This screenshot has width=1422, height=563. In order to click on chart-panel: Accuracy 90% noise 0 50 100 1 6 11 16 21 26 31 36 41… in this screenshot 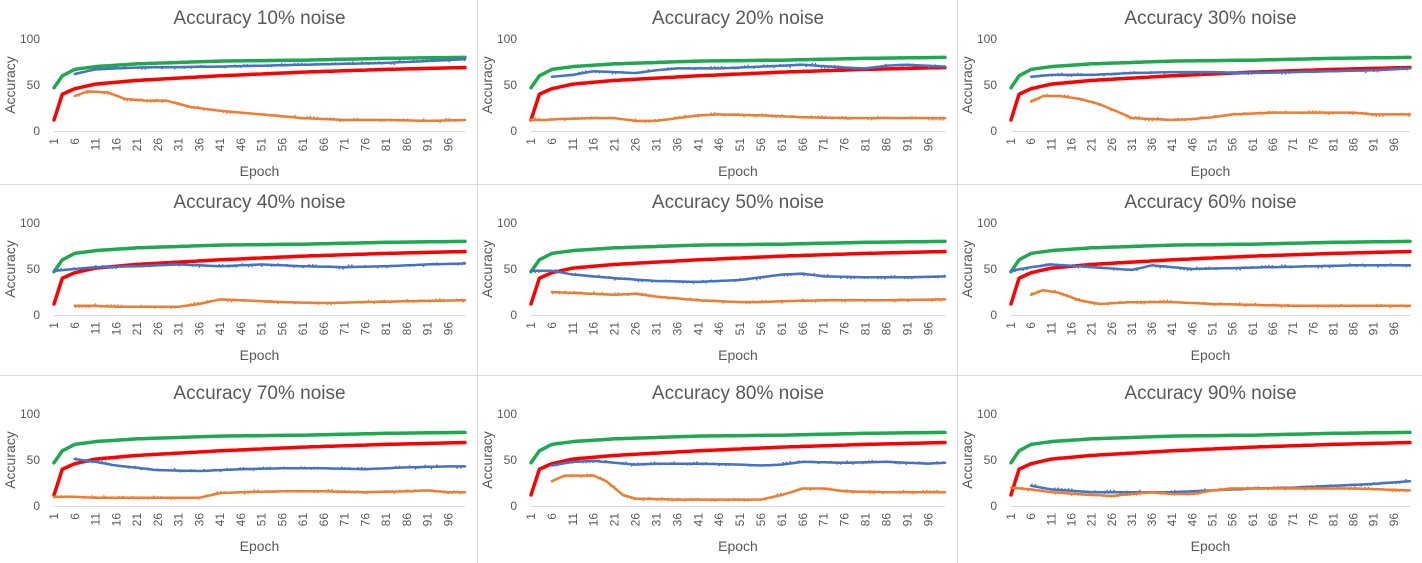, I will do `click(1189, 469)`.